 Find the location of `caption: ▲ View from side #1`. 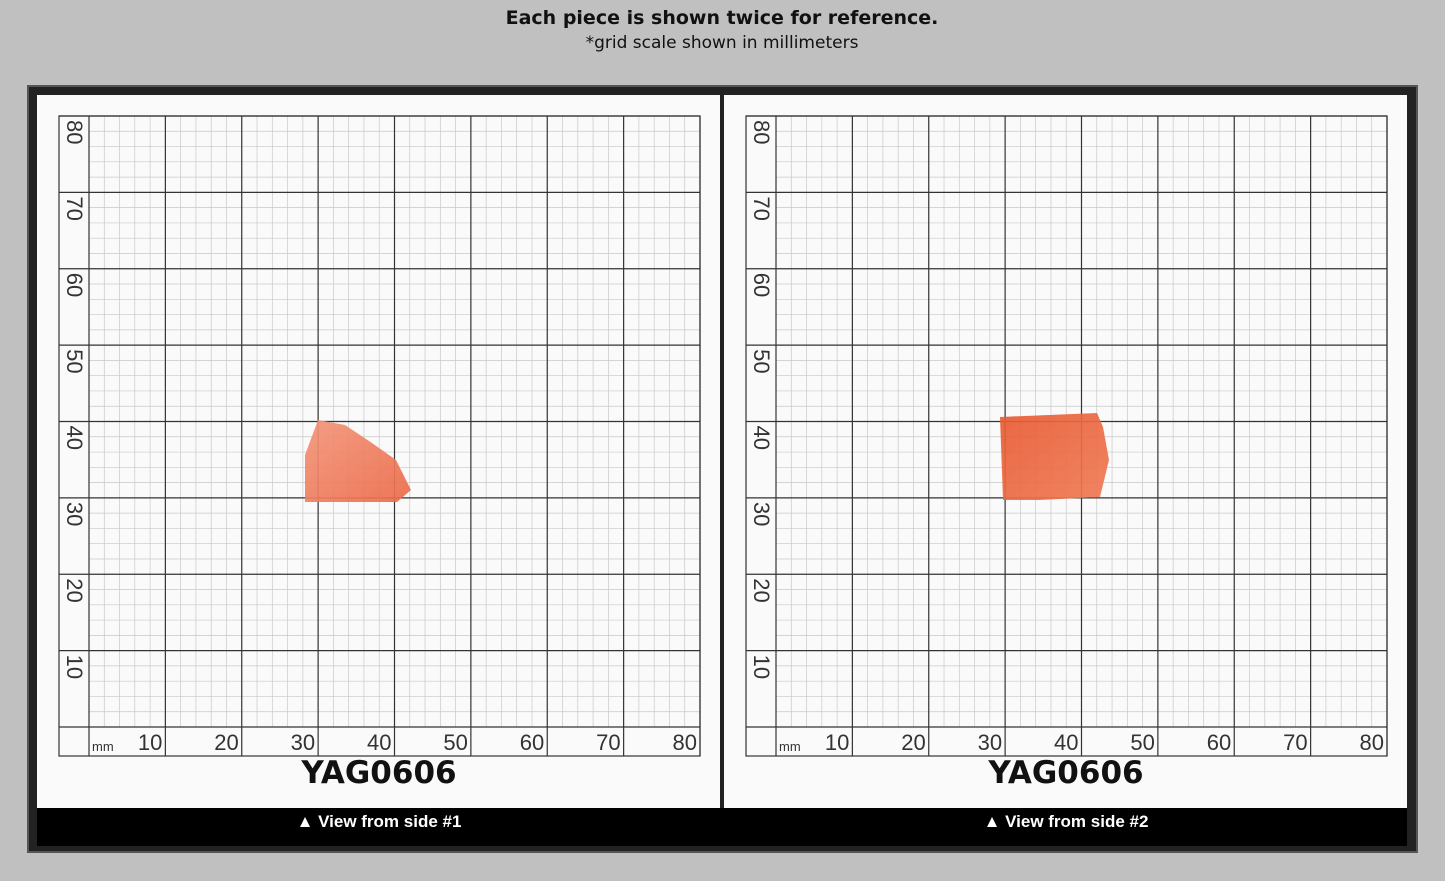

caption: ▲ View from side #1 is located at coordinates (379, 821).